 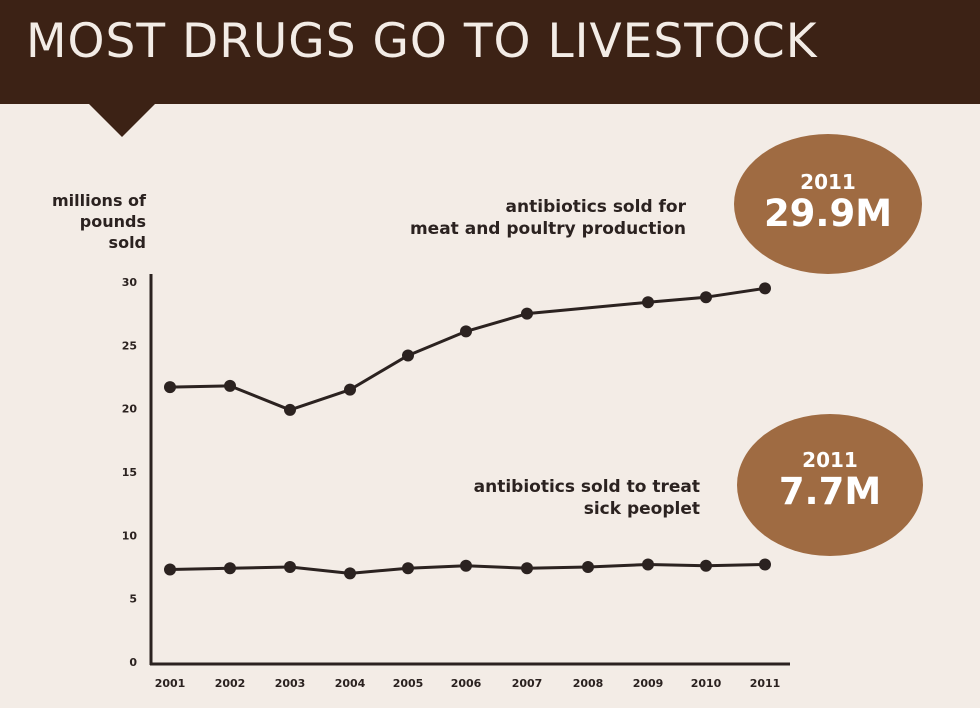 What do you see at coordinates (78, 221) in the screenshot?
I see `y-axis-label: millions of pounds sold` at bounding box center [78, 221].